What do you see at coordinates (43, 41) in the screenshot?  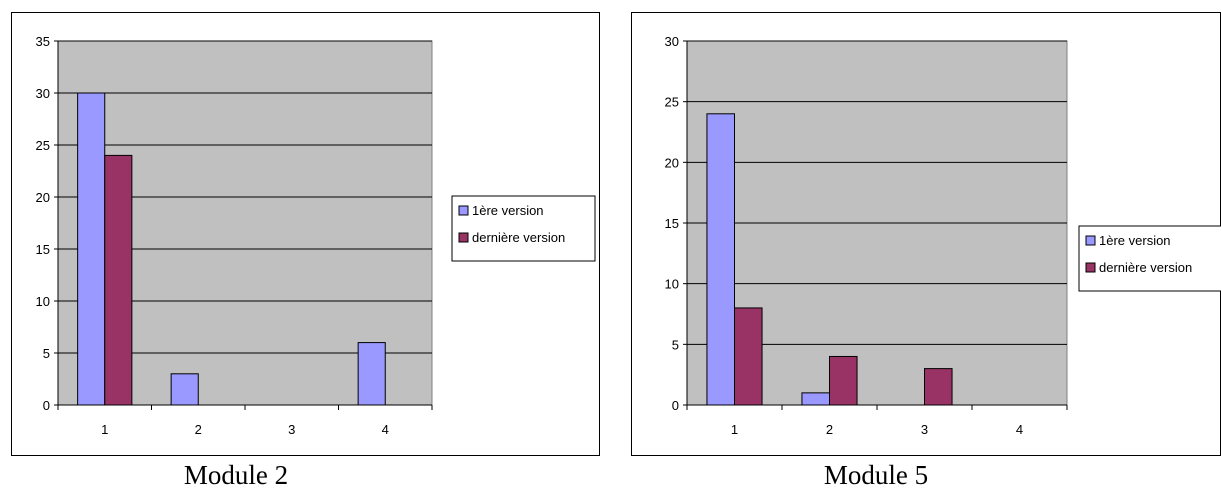 I see `y-tick-label: 35` at bounding box center [43, 41].